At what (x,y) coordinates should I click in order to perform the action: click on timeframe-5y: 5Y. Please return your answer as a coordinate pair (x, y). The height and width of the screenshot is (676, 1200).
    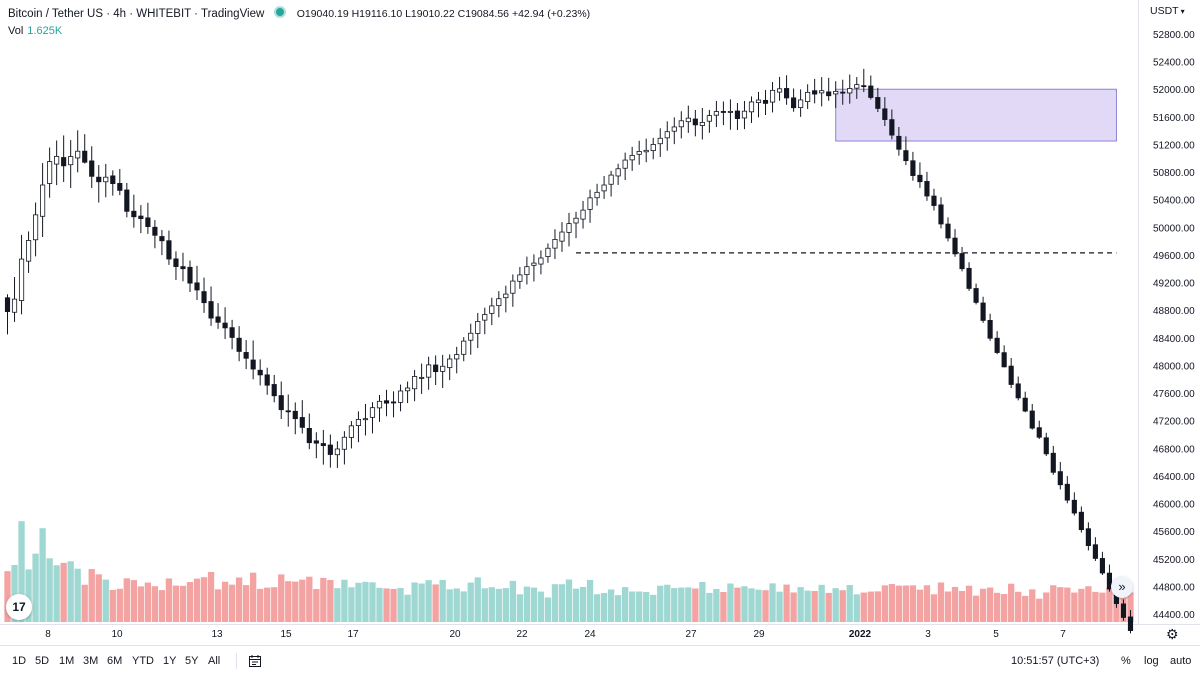
    Looking at the image, I should click on (192, 661).